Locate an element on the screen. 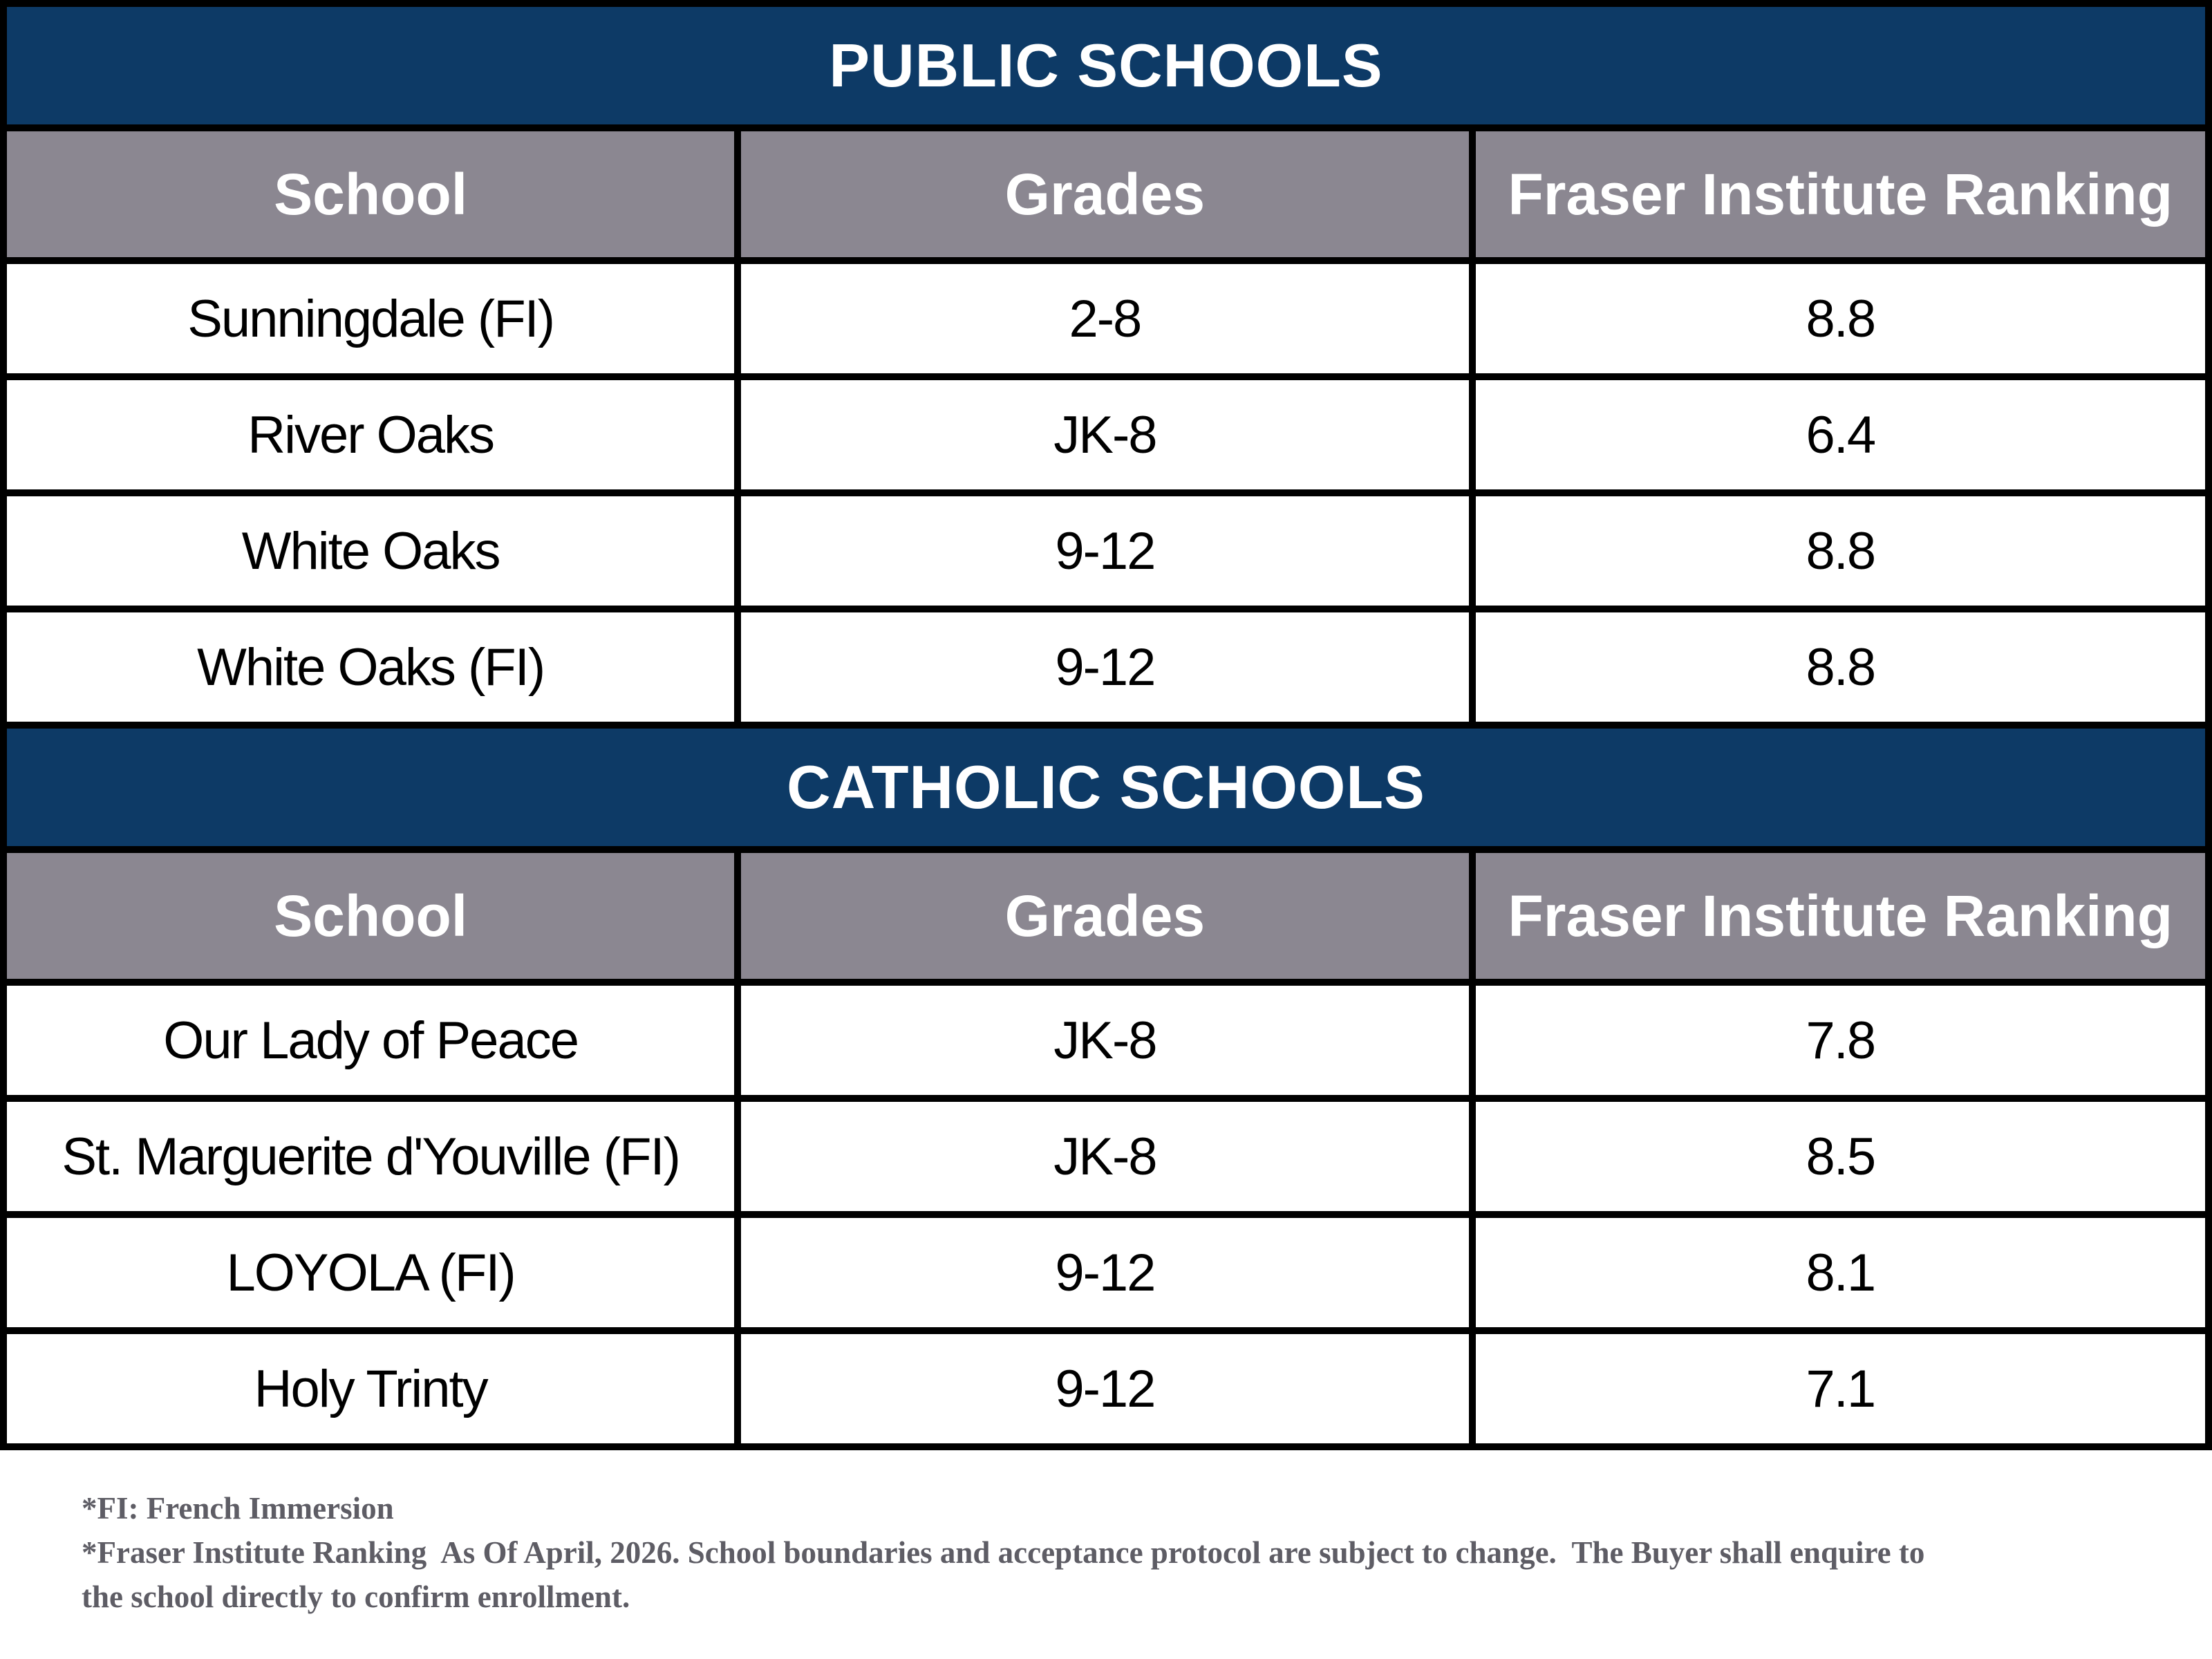  ranking-cell: 7.1 is located at coordinates (1840, 1388).